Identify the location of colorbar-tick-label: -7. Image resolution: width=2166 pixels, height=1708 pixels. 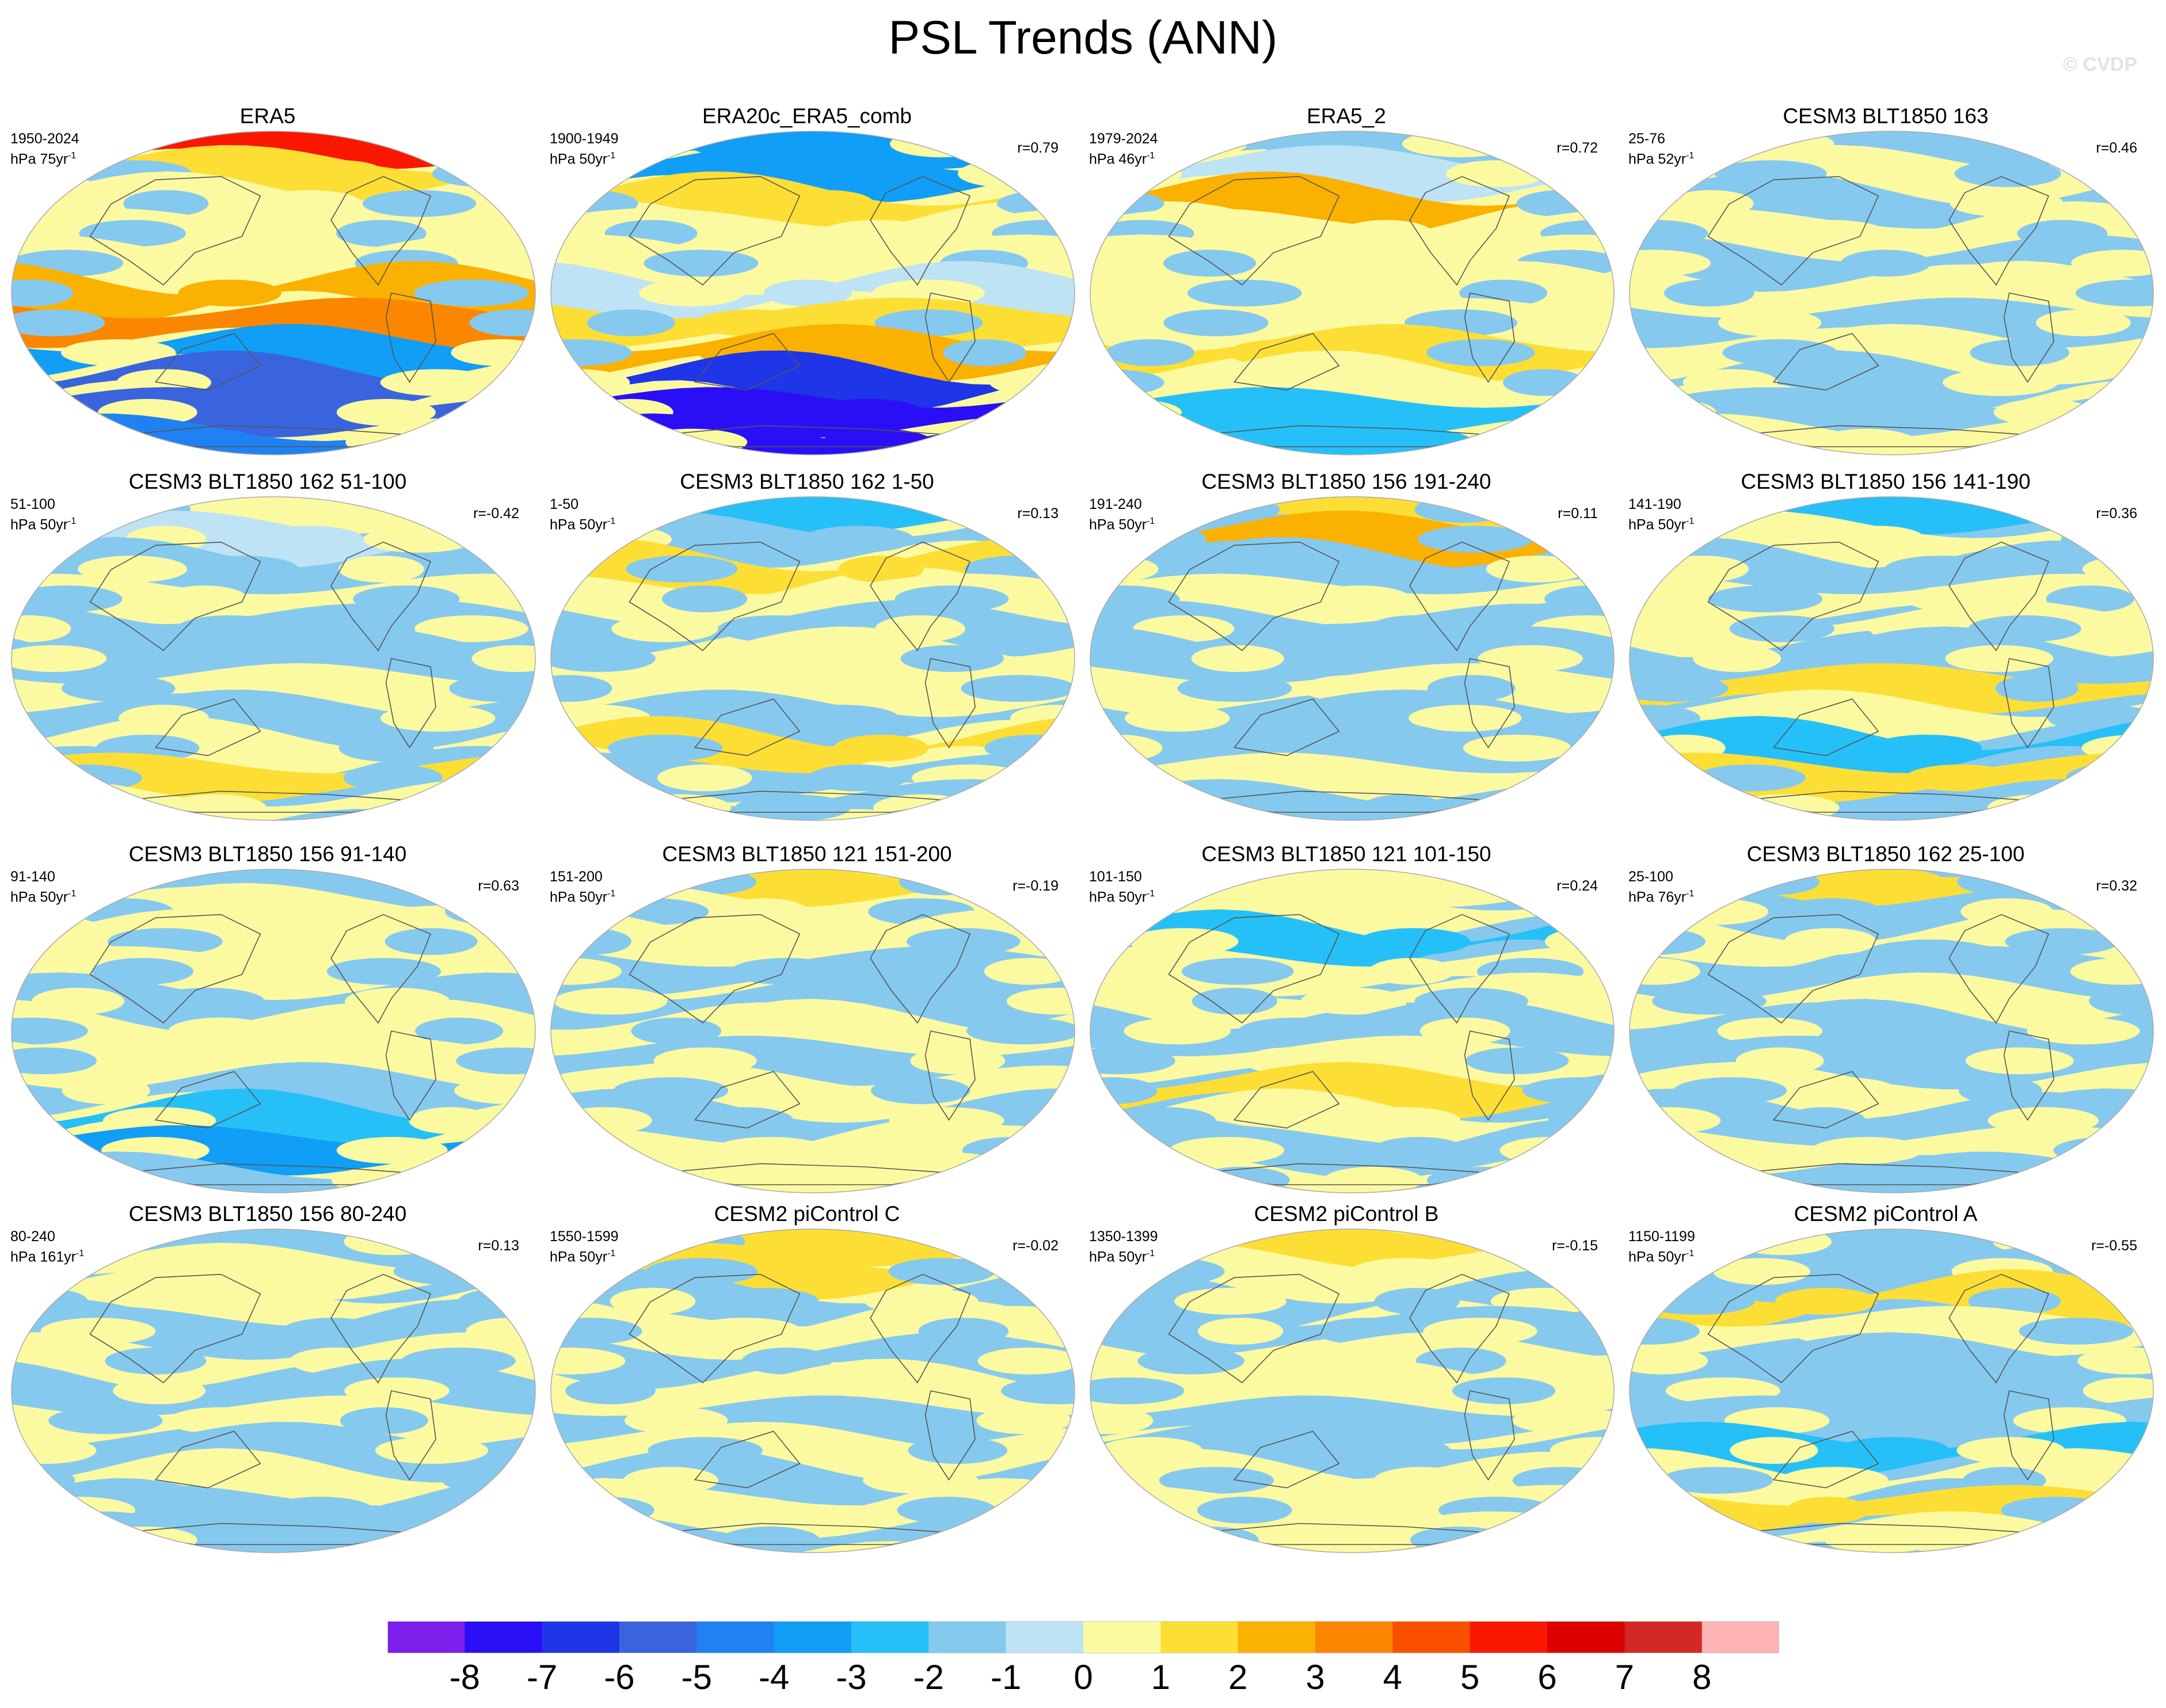
(542, 1677).